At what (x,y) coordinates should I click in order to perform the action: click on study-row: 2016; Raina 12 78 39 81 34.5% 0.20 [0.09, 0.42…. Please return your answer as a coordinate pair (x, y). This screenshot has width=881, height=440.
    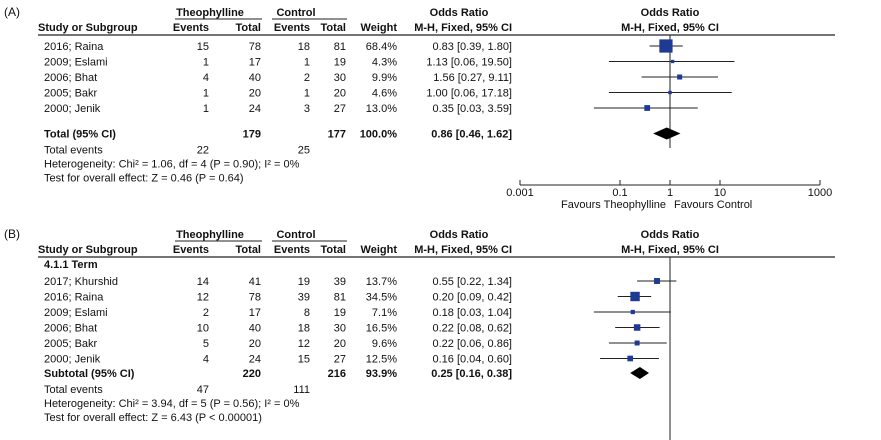
    Looking at the image, I should click on (348, 297).